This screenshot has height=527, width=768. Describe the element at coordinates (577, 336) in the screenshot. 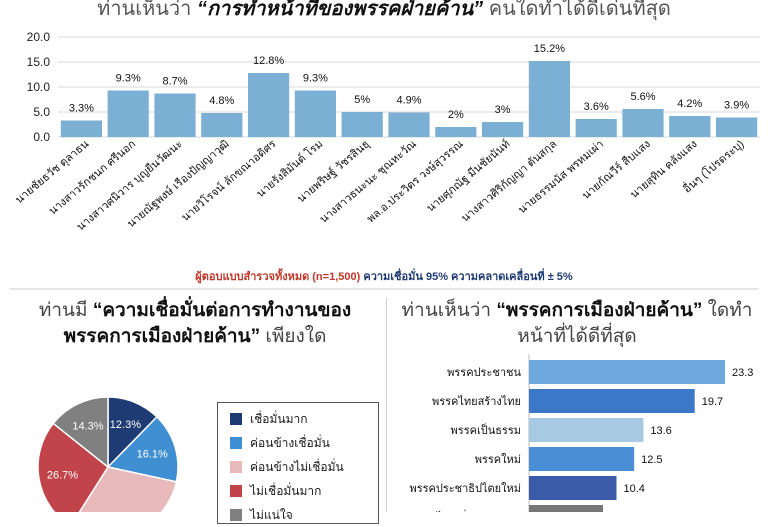

I see `right-title-line2: หน้าที่ได้ดีที่สุด` at that location.